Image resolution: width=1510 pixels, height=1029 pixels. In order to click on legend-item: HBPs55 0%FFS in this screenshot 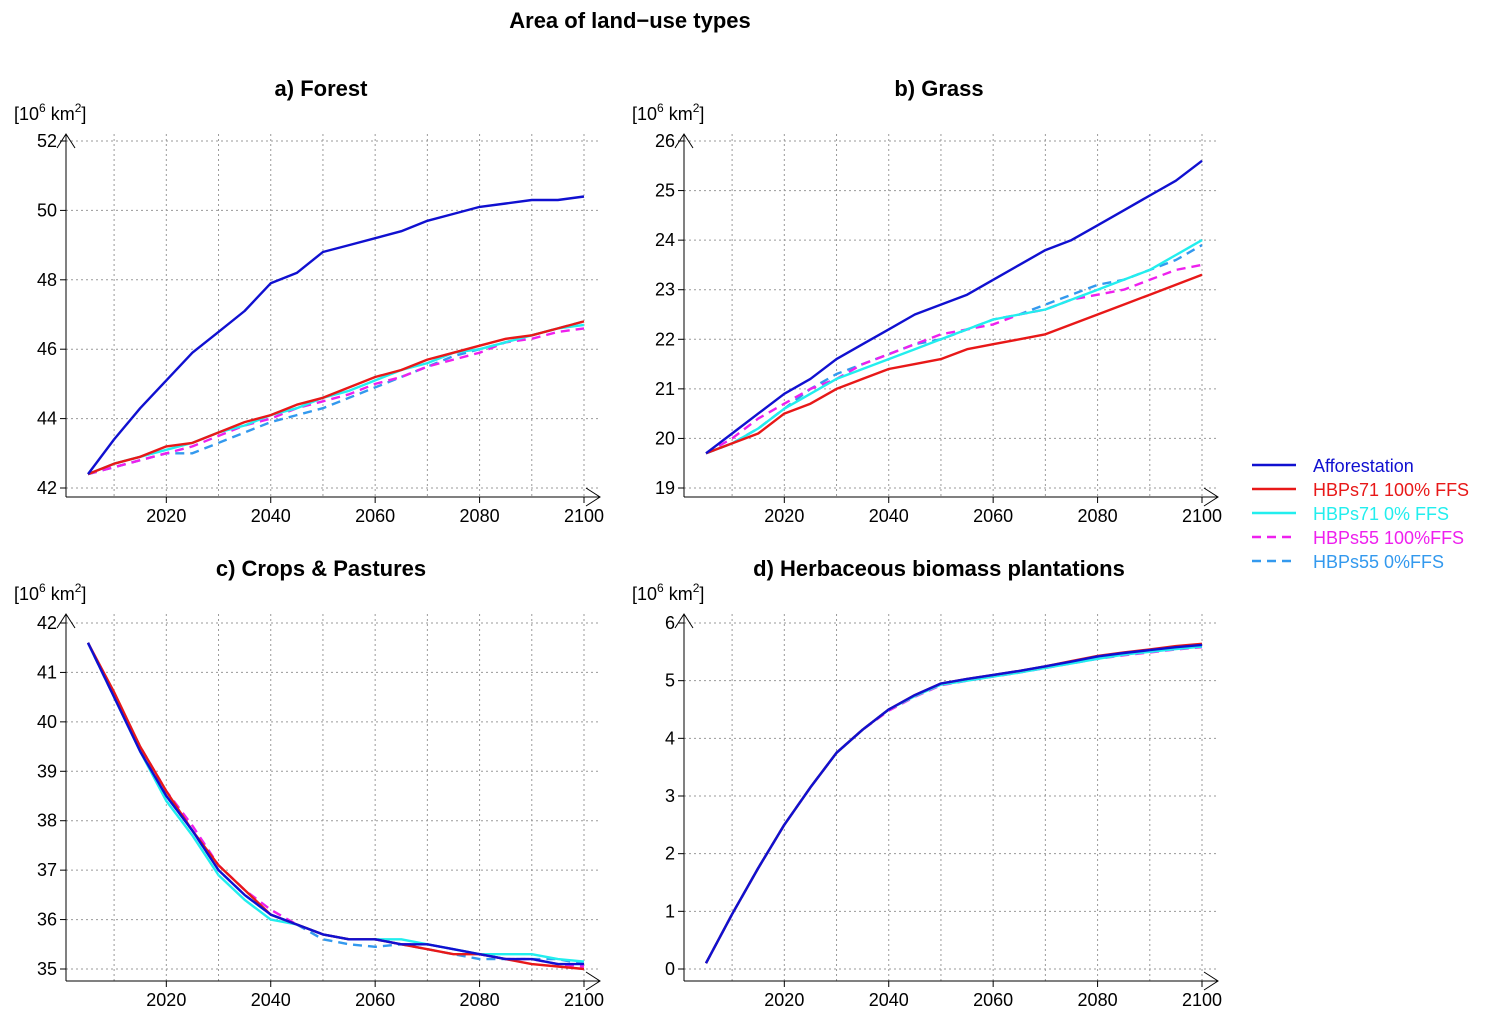, I will do `click(1348, 562)`.